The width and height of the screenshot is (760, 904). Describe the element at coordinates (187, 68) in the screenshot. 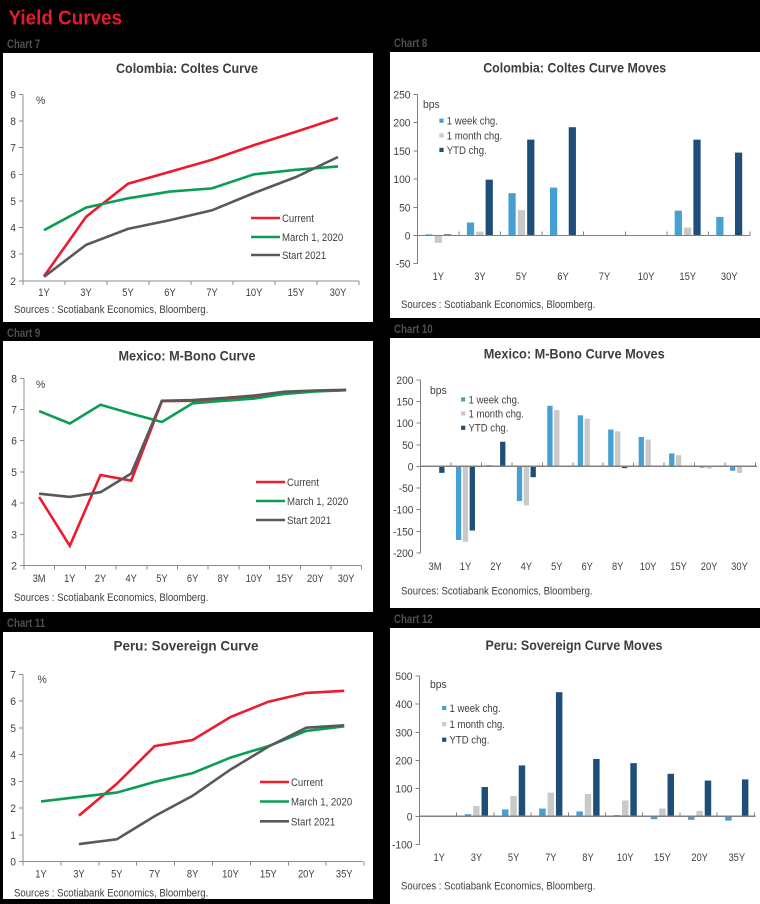

I see `svg-text: Colombia: Coltes Curve` at that location.